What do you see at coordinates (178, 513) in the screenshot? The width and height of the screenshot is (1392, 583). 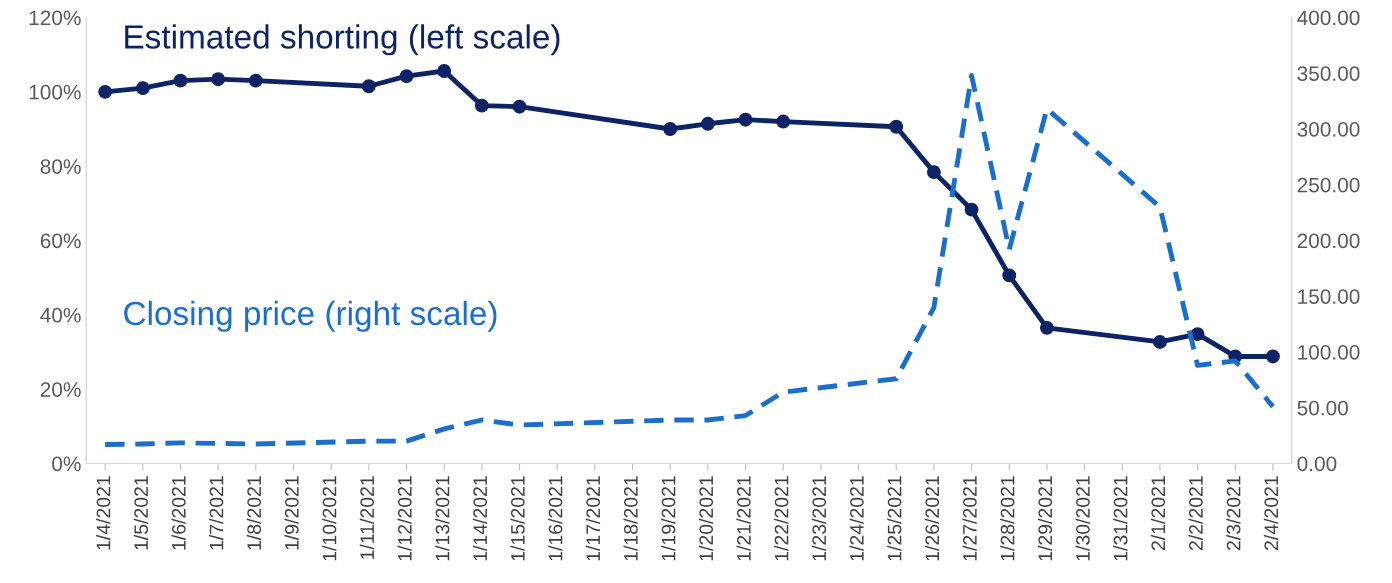 I see `x-tick-label: 1/6/2021` at bounding box center [178, 513].